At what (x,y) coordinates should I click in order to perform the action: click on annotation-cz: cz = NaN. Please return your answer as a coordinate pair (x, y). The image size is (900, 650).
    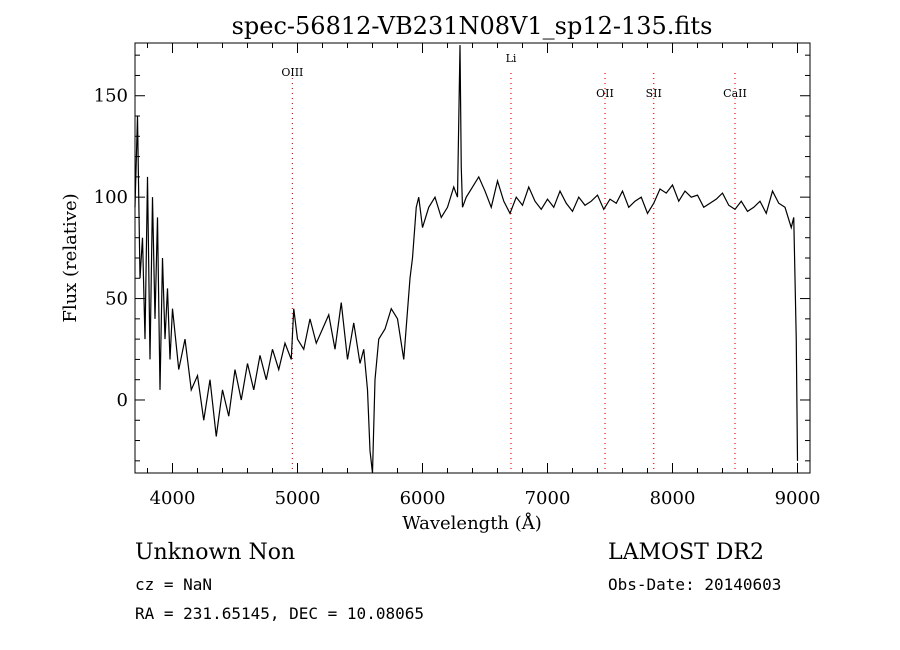
    Looking at the image, I should click on (173, 584).